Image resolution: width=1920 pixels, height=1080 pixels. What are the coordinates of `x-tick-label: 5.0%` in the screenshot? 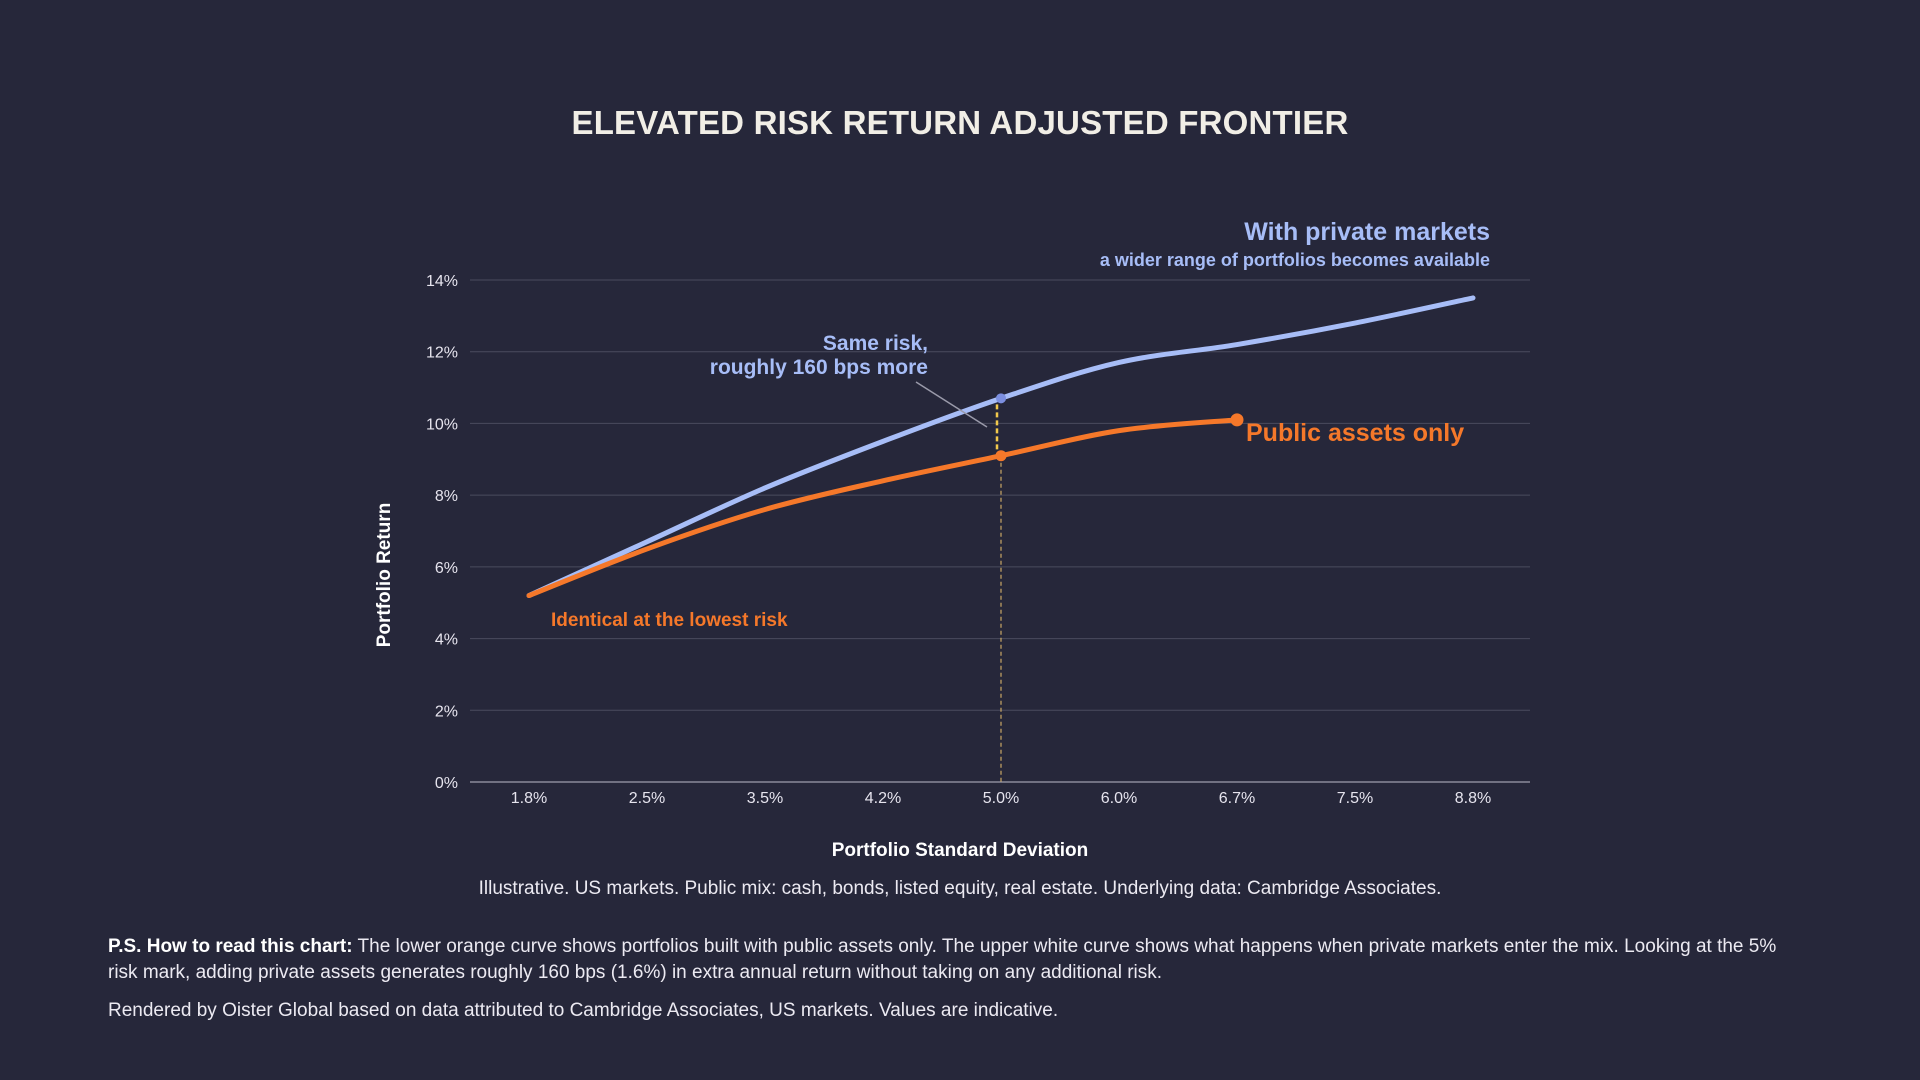 It's located at (1001, 798).